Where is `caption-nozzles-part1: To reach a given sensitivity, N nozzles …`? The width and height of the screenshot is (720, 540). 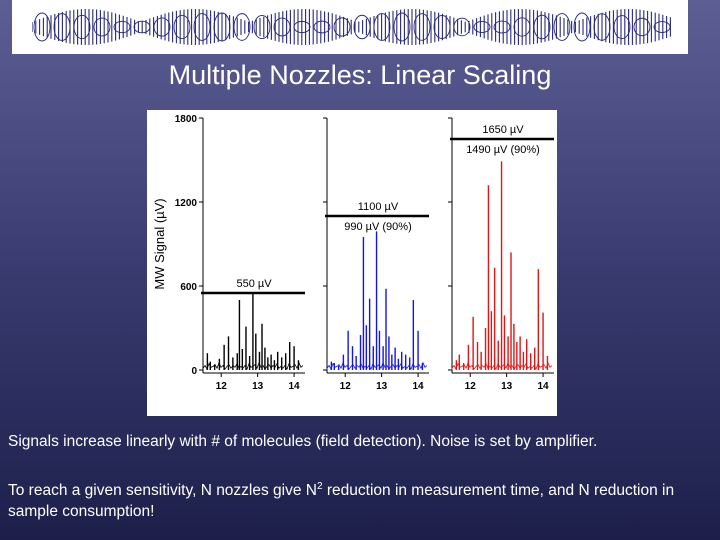 caption-nozzles-part1: To reach a given sensitivity, N nozzles … is located at coordinates (162, 491).